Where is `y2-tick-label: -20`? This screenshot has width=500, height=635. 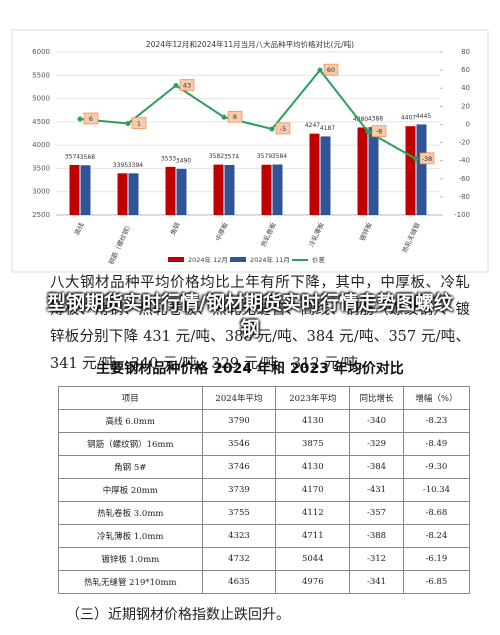 y2-tick-label: -20 is located at coordinates (464, 143).